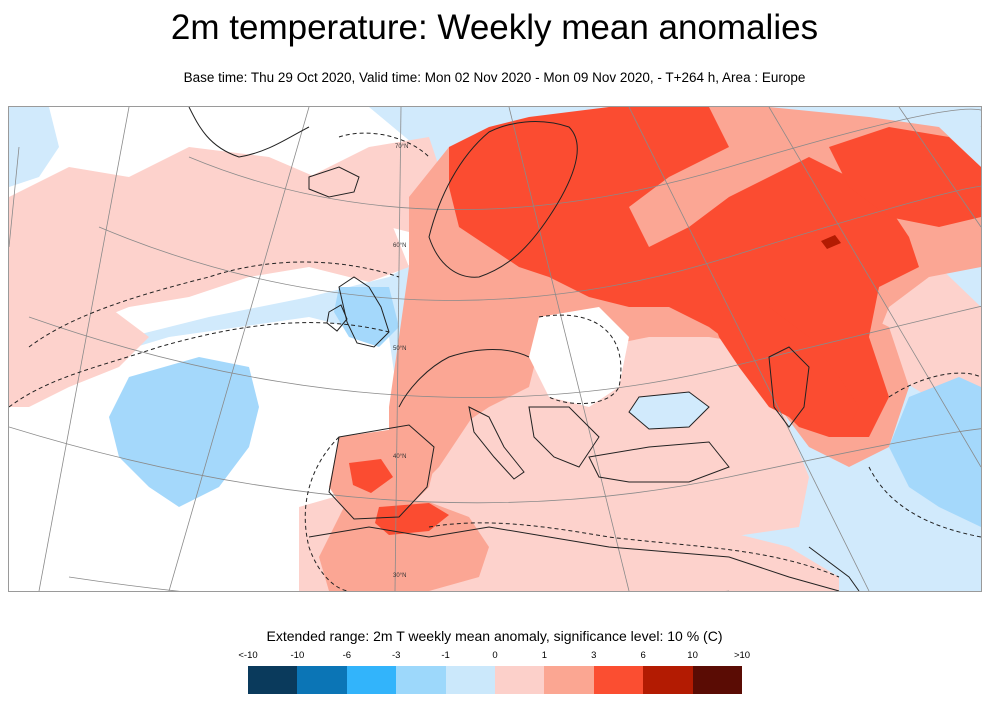  I want to click on warm-light-atlantic-west, so click(79, 347).